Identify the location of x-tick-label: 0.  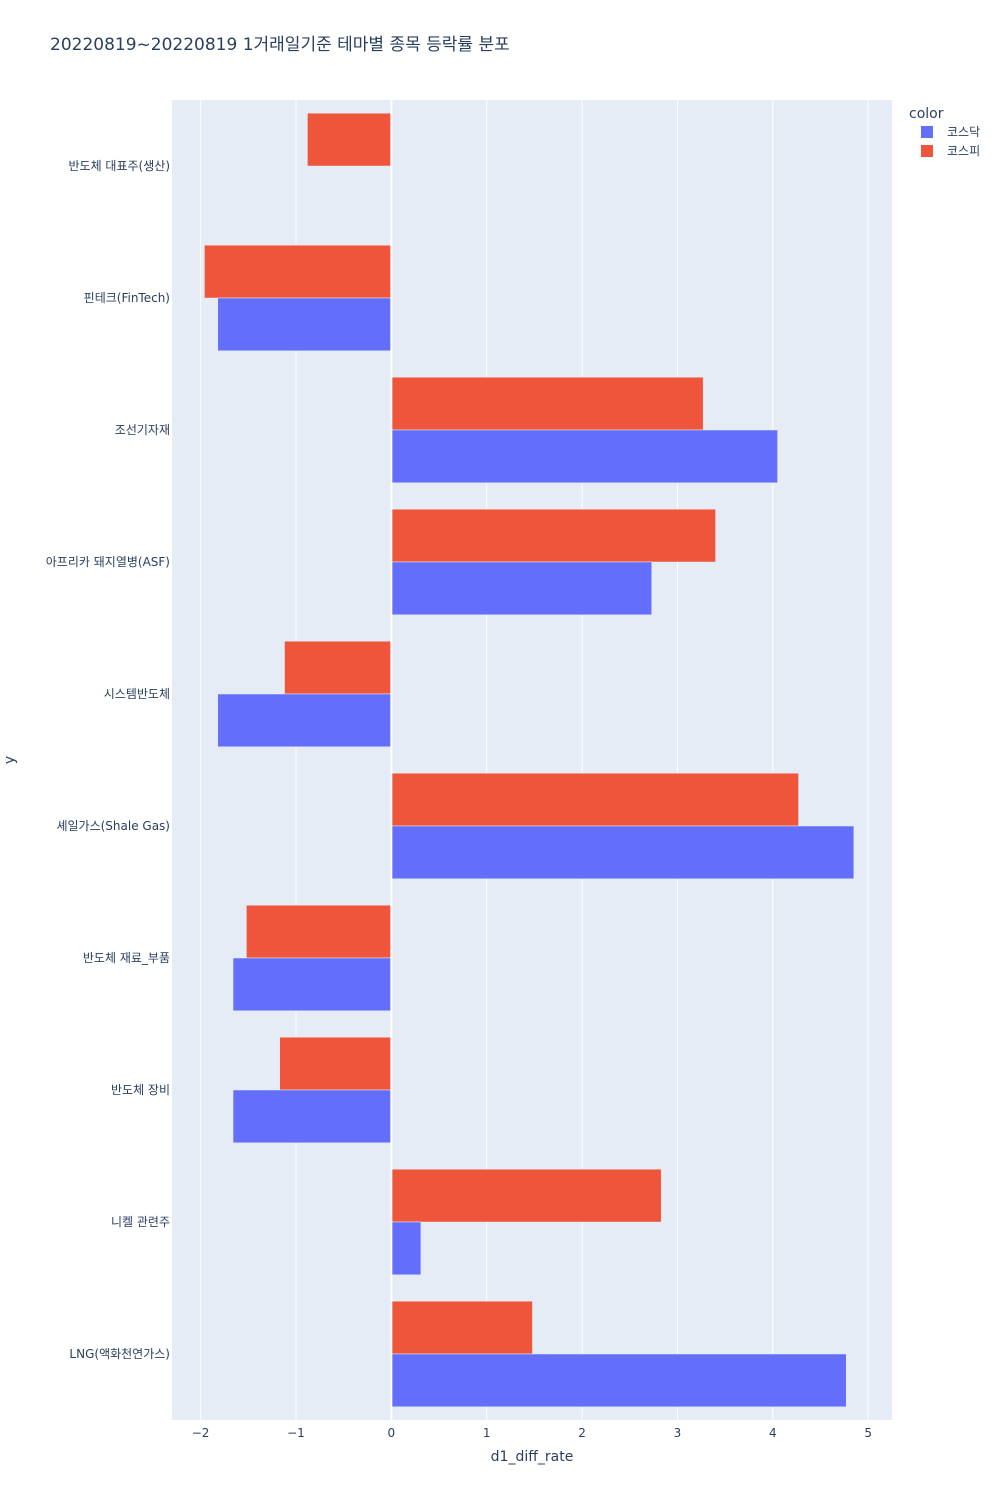
(392, 1433).